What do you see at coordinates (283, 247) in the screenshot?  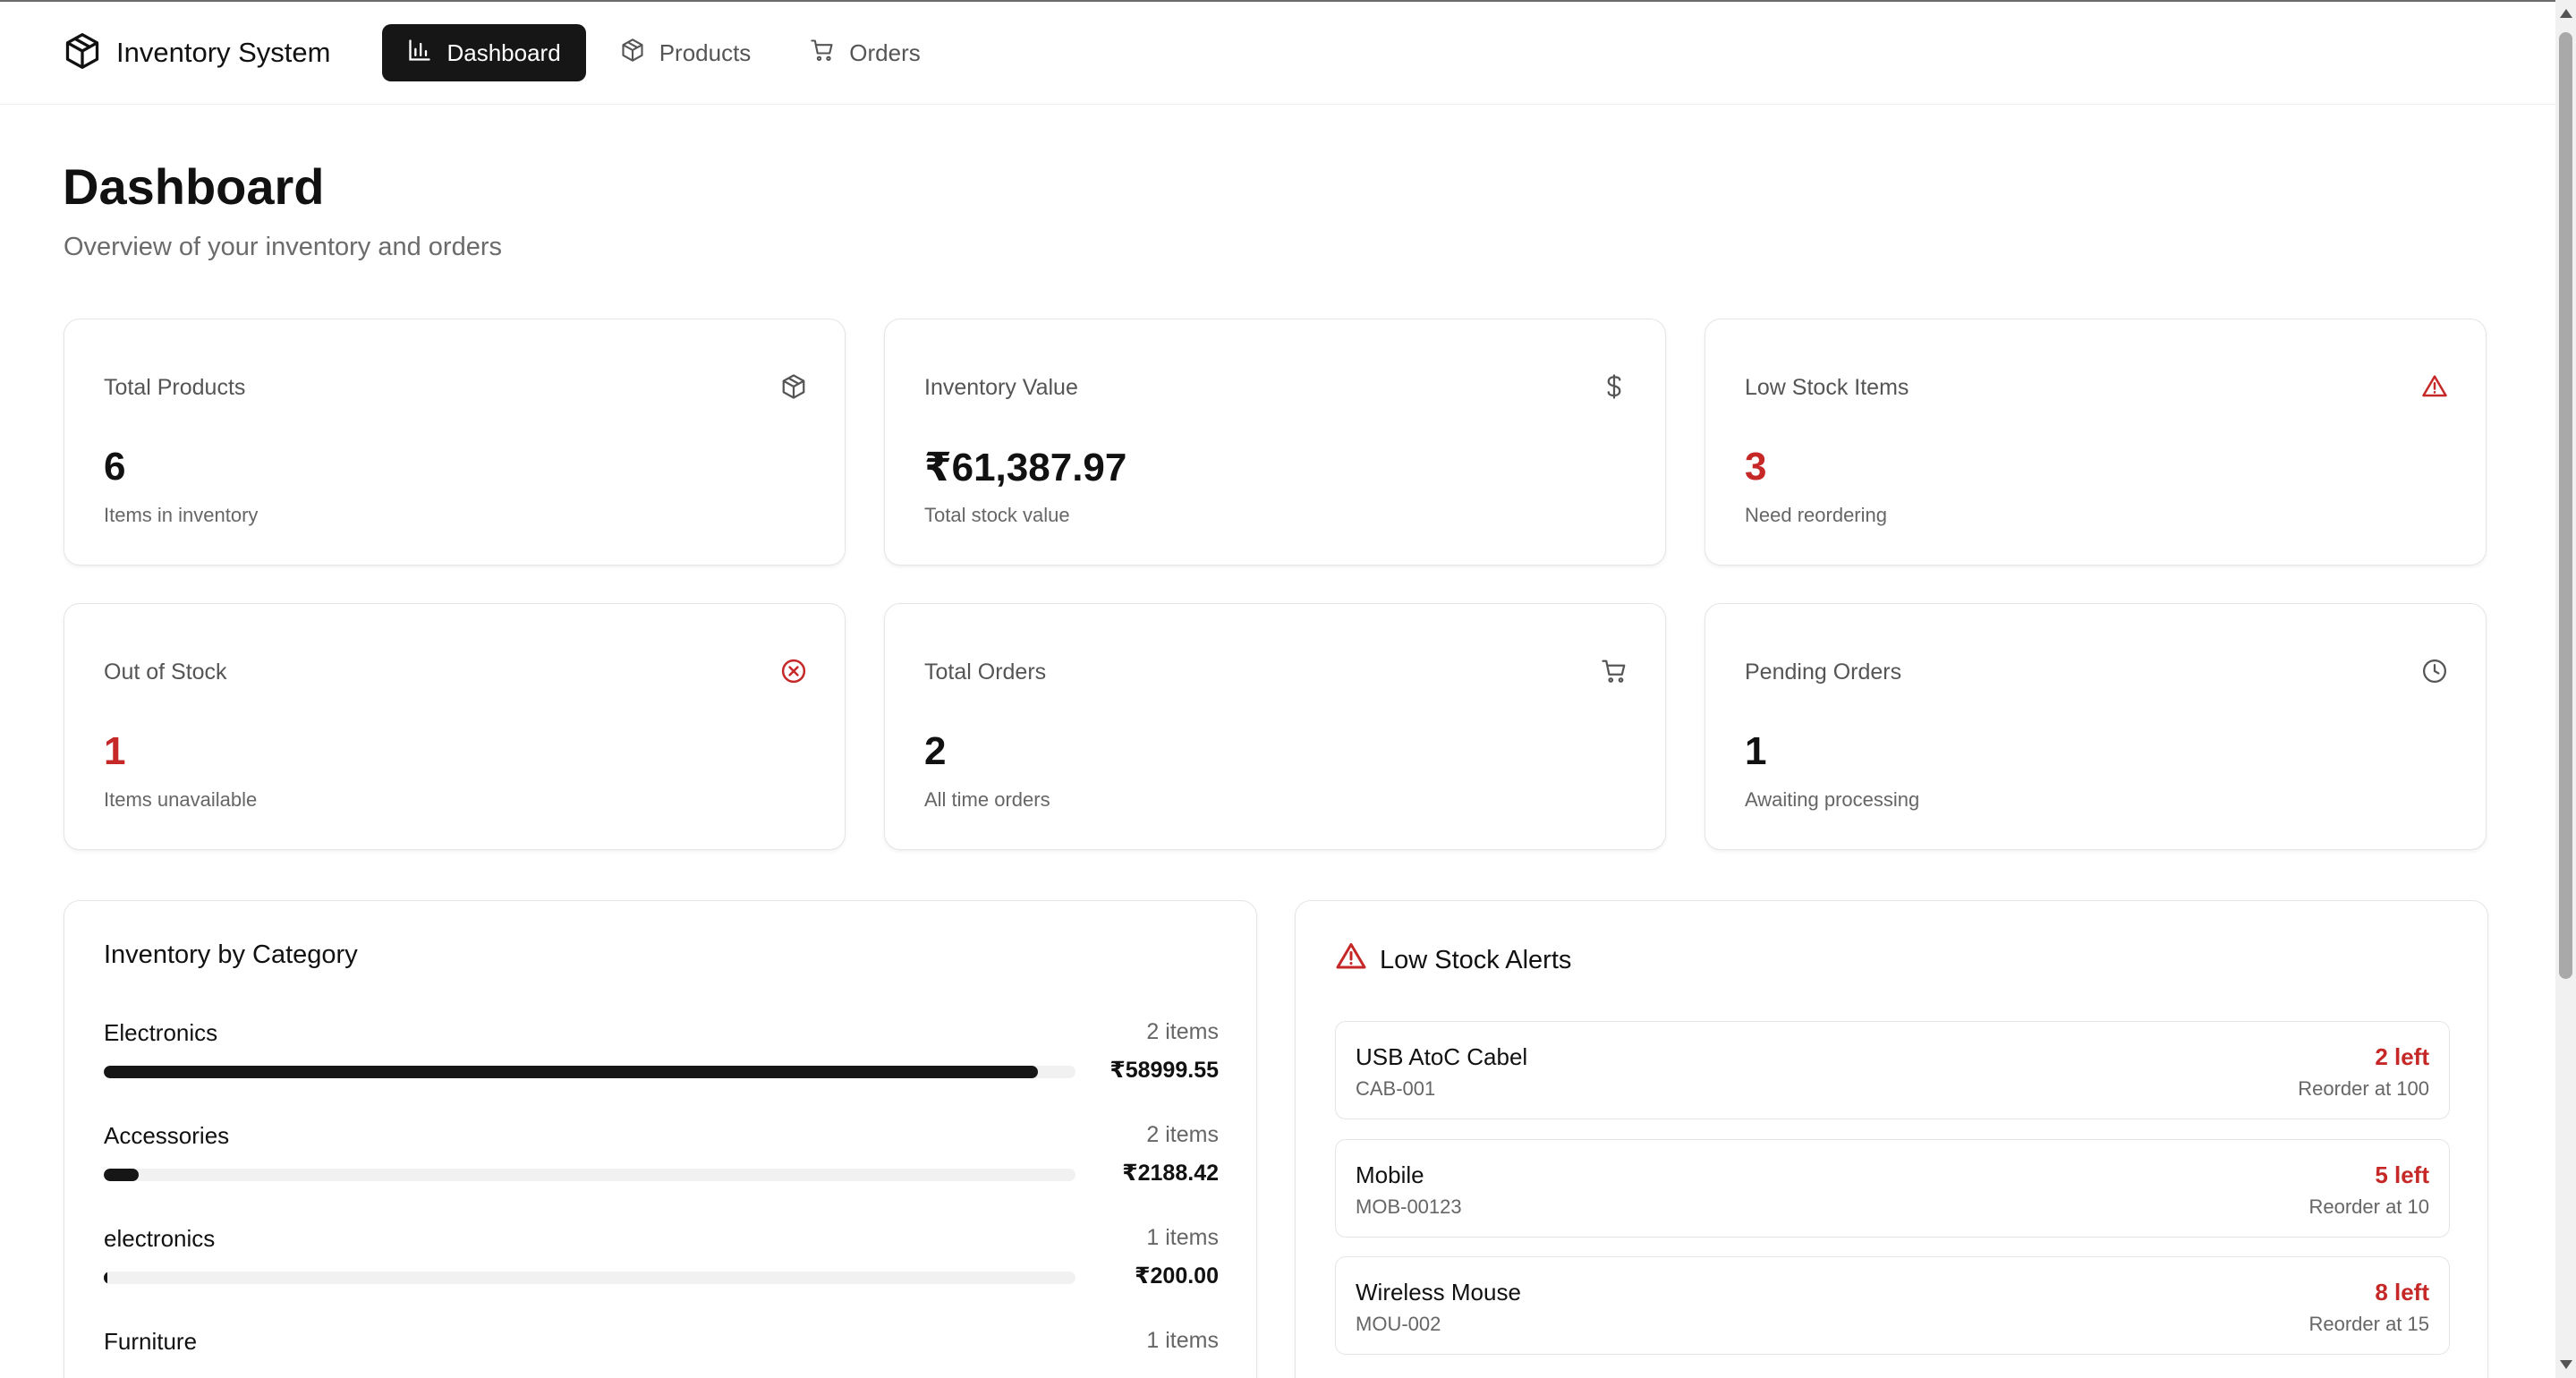 I see `page-subtitle: Overview of your inventory and orders` at bounding box center [283, 247].